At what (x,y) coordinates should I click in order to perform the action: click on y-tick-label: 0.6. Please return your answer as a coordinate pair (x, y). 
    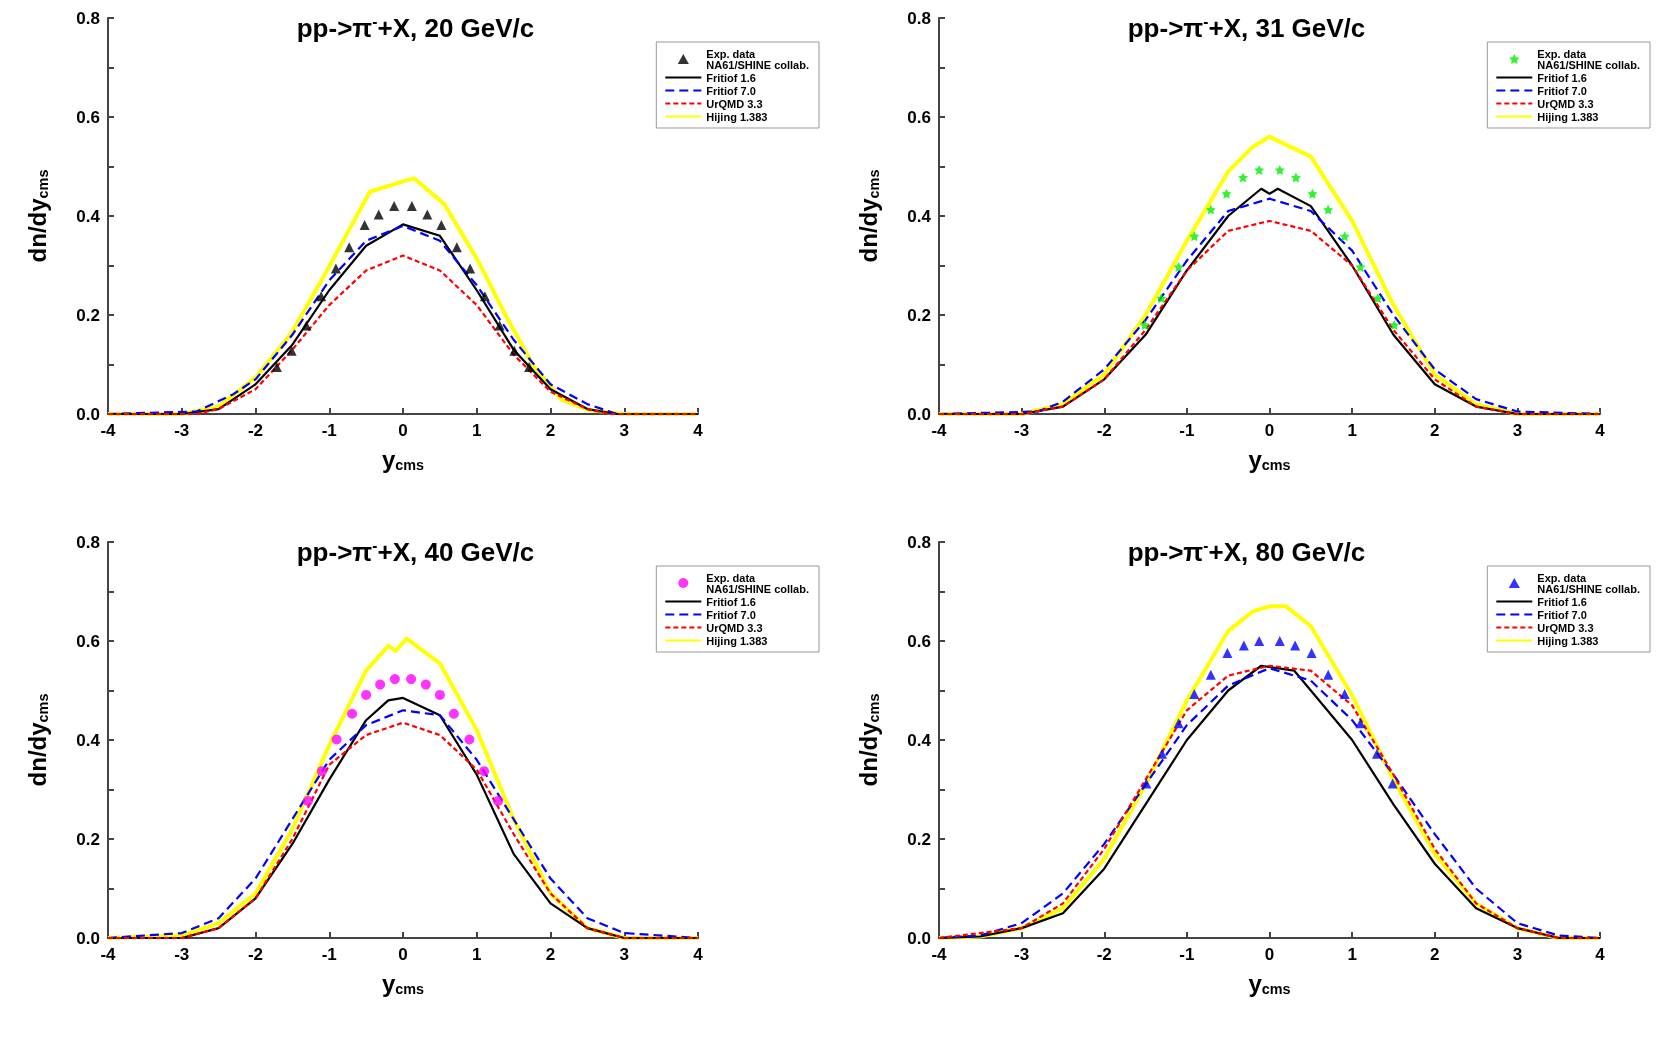
    Looking at the image, I should click on (919, 641).